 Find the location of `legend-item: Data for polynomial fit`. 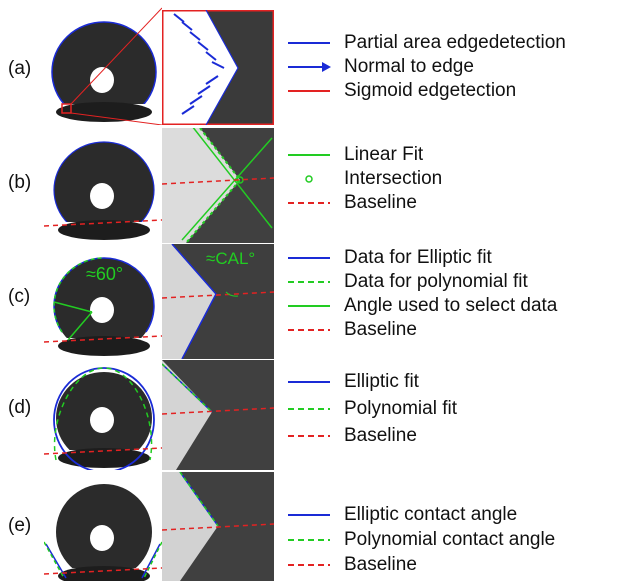

legend-item: Data for polynomial fit is located at coordinates (407, 282).